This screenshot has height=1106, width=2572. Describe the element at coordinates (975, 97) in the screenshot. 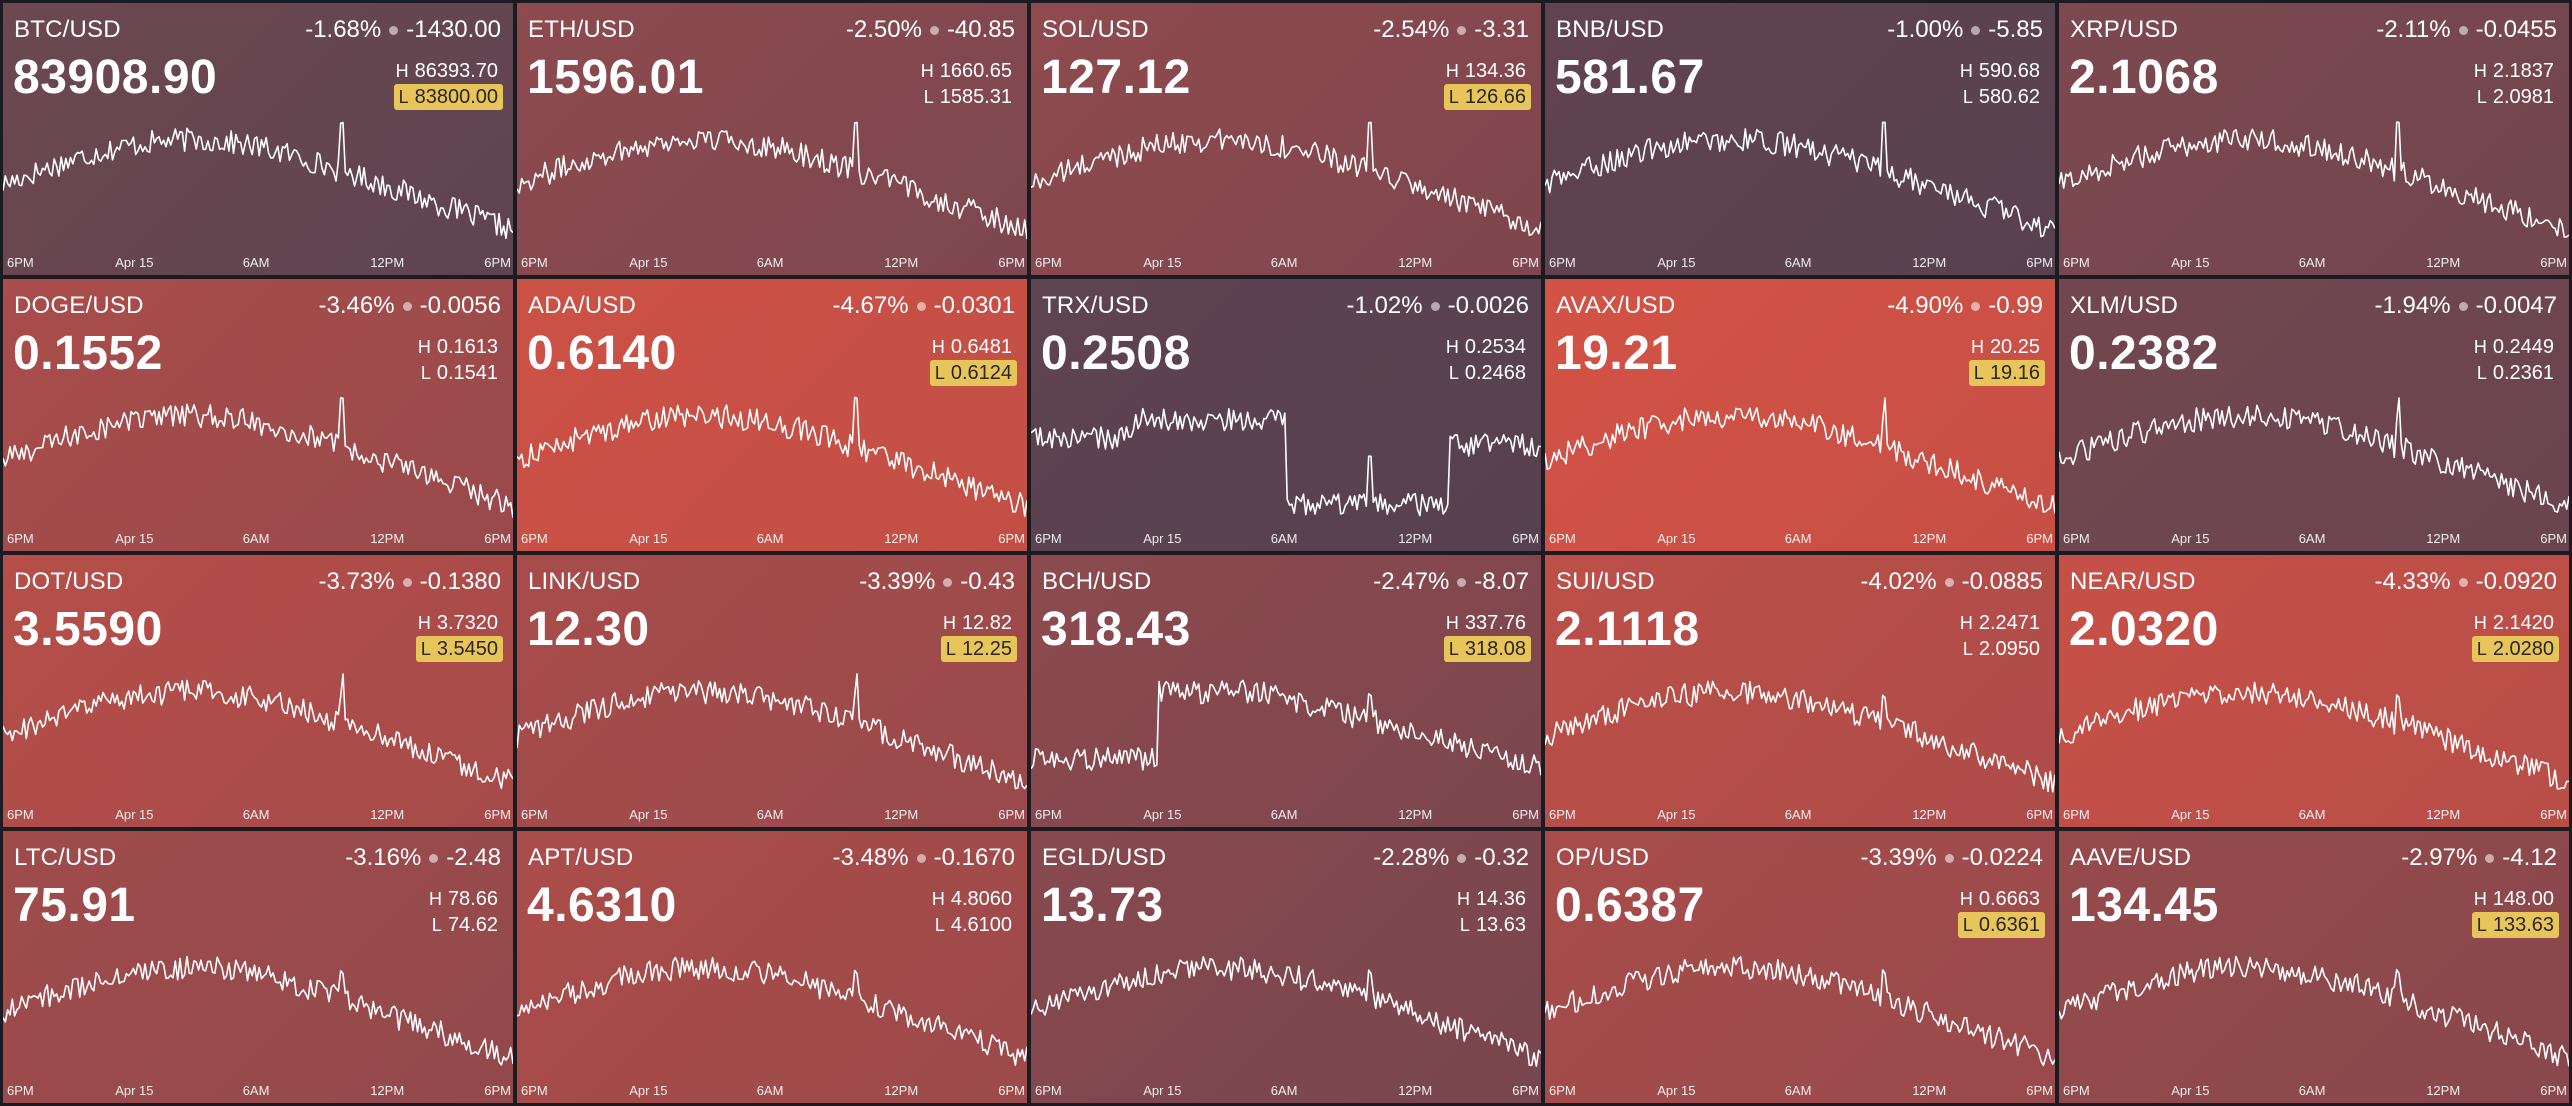

I see `low-value: 1585.31` at that location.